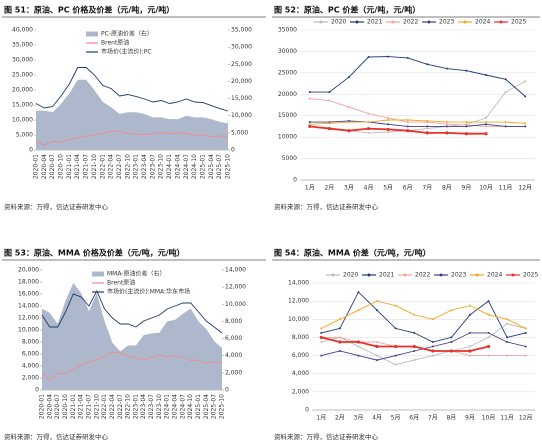  What do you see at coordinates (422, 275) in the screenshot?
I see `legend-label: 2022` at bounding box center [422, 275].